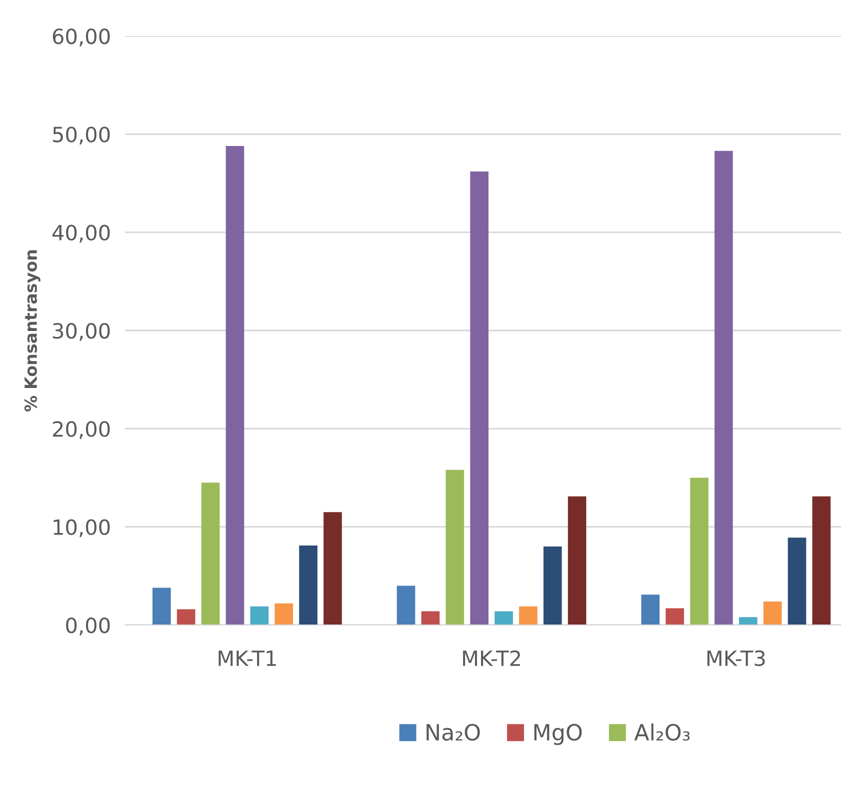 The height and width of the screenshot is (785, 841). Describe the element at coordinates (81, 233) in the screenshot. I see `y-tick-label: 40,00` at that location.